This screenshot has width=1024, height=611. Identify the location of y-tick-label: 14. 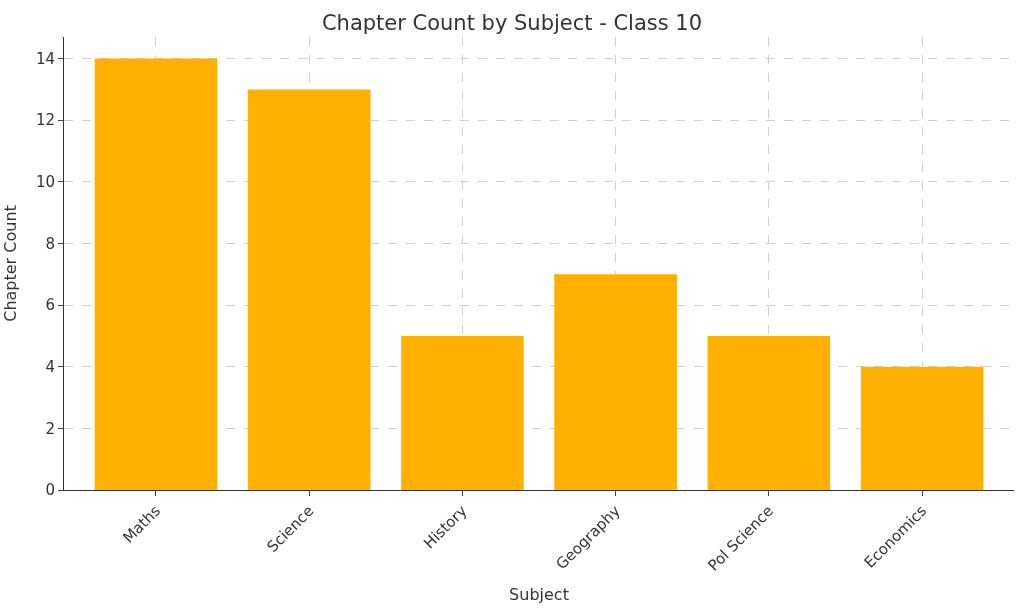
(45, 58).